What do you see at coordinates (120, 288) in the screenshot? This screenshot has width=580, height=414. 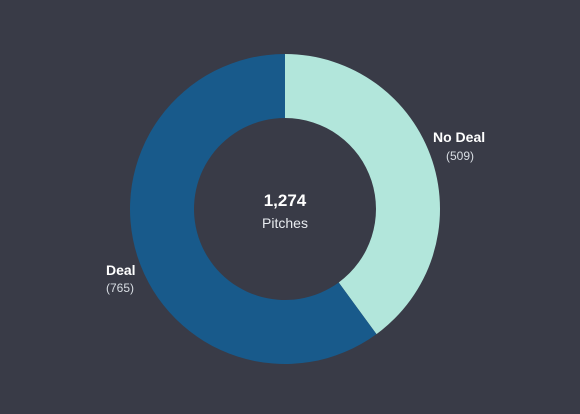 I see `count-deal: (765)` at bounding box center [120, 288].